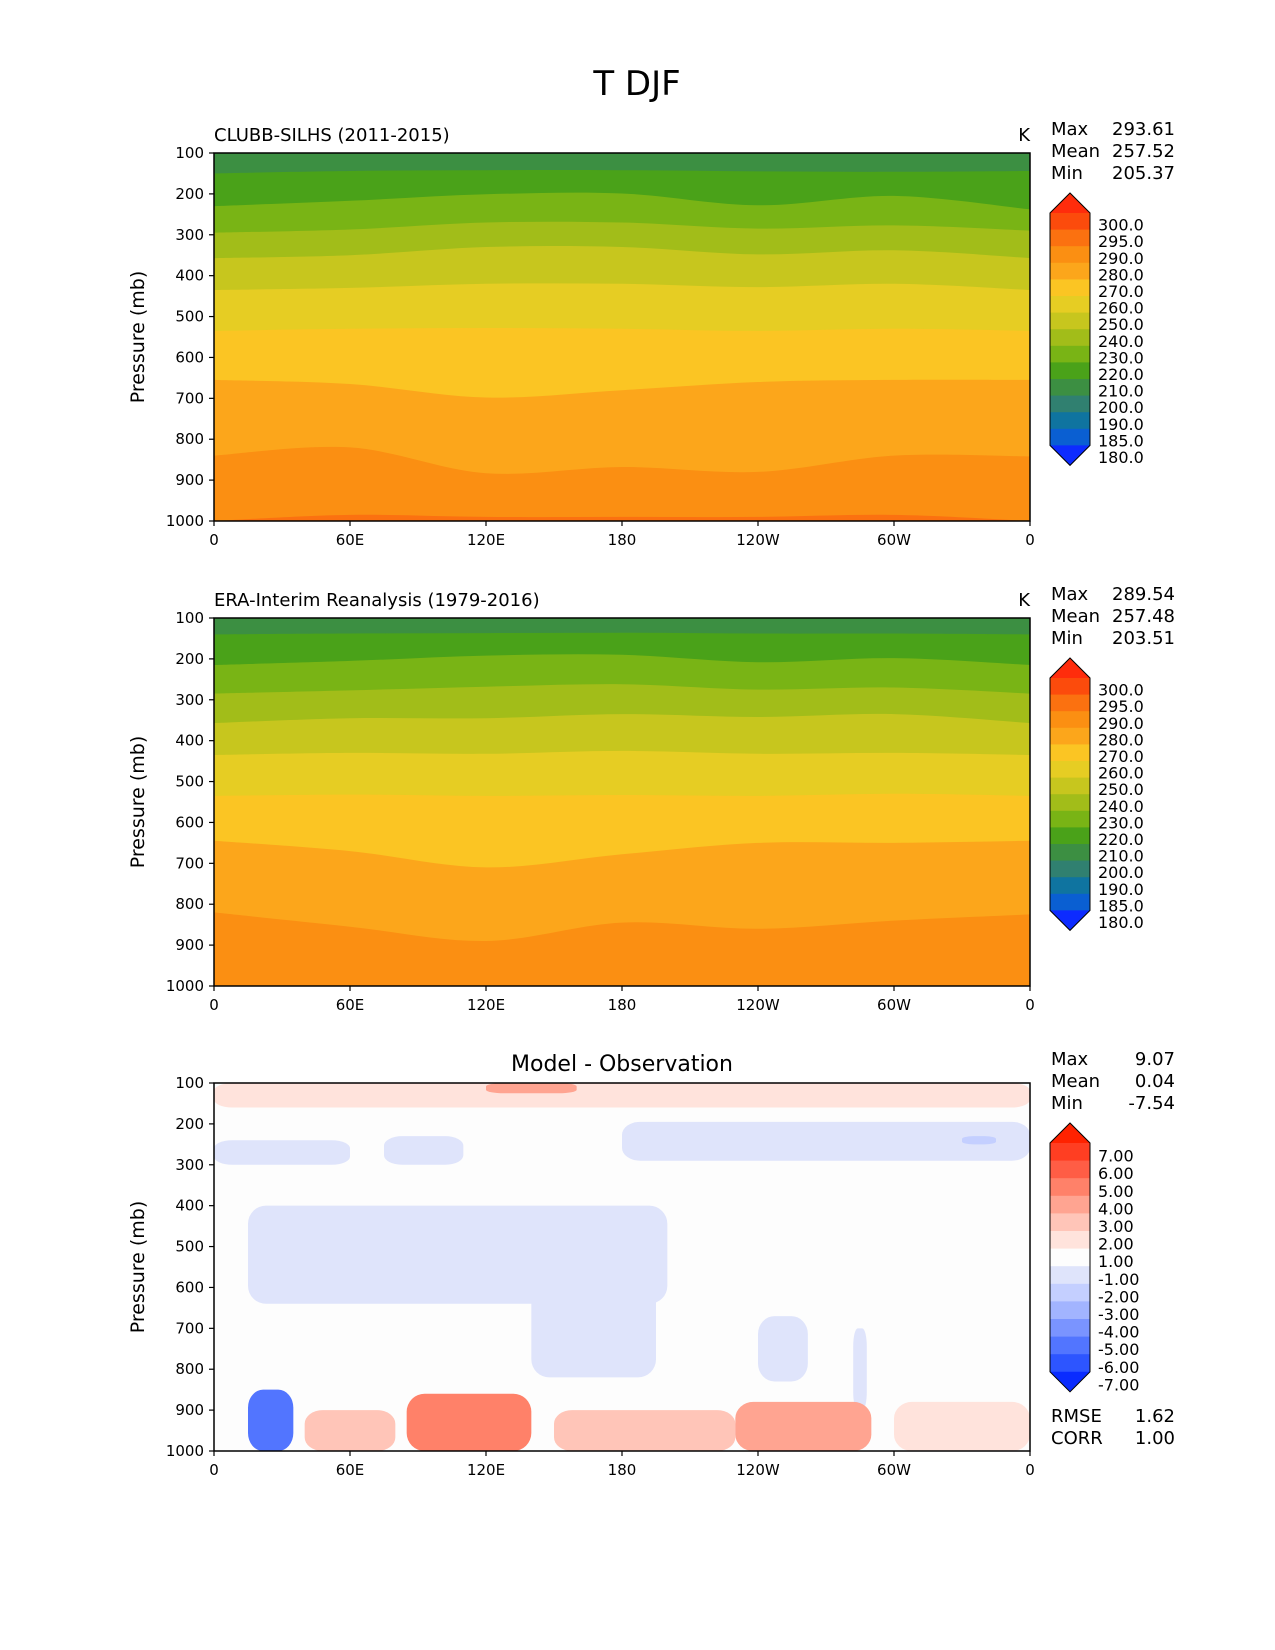 This screenshot has width=1275, height=1650. I want to click on y-tick-label: 700, so click(189, 863).